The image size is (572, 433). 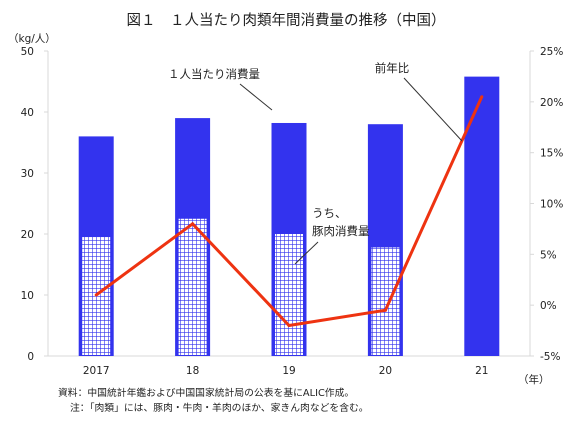 What do you see at coordinates (306, 253) in the screenshot?
I see `annotation-pork-leader` at bounding box center [306, 253].